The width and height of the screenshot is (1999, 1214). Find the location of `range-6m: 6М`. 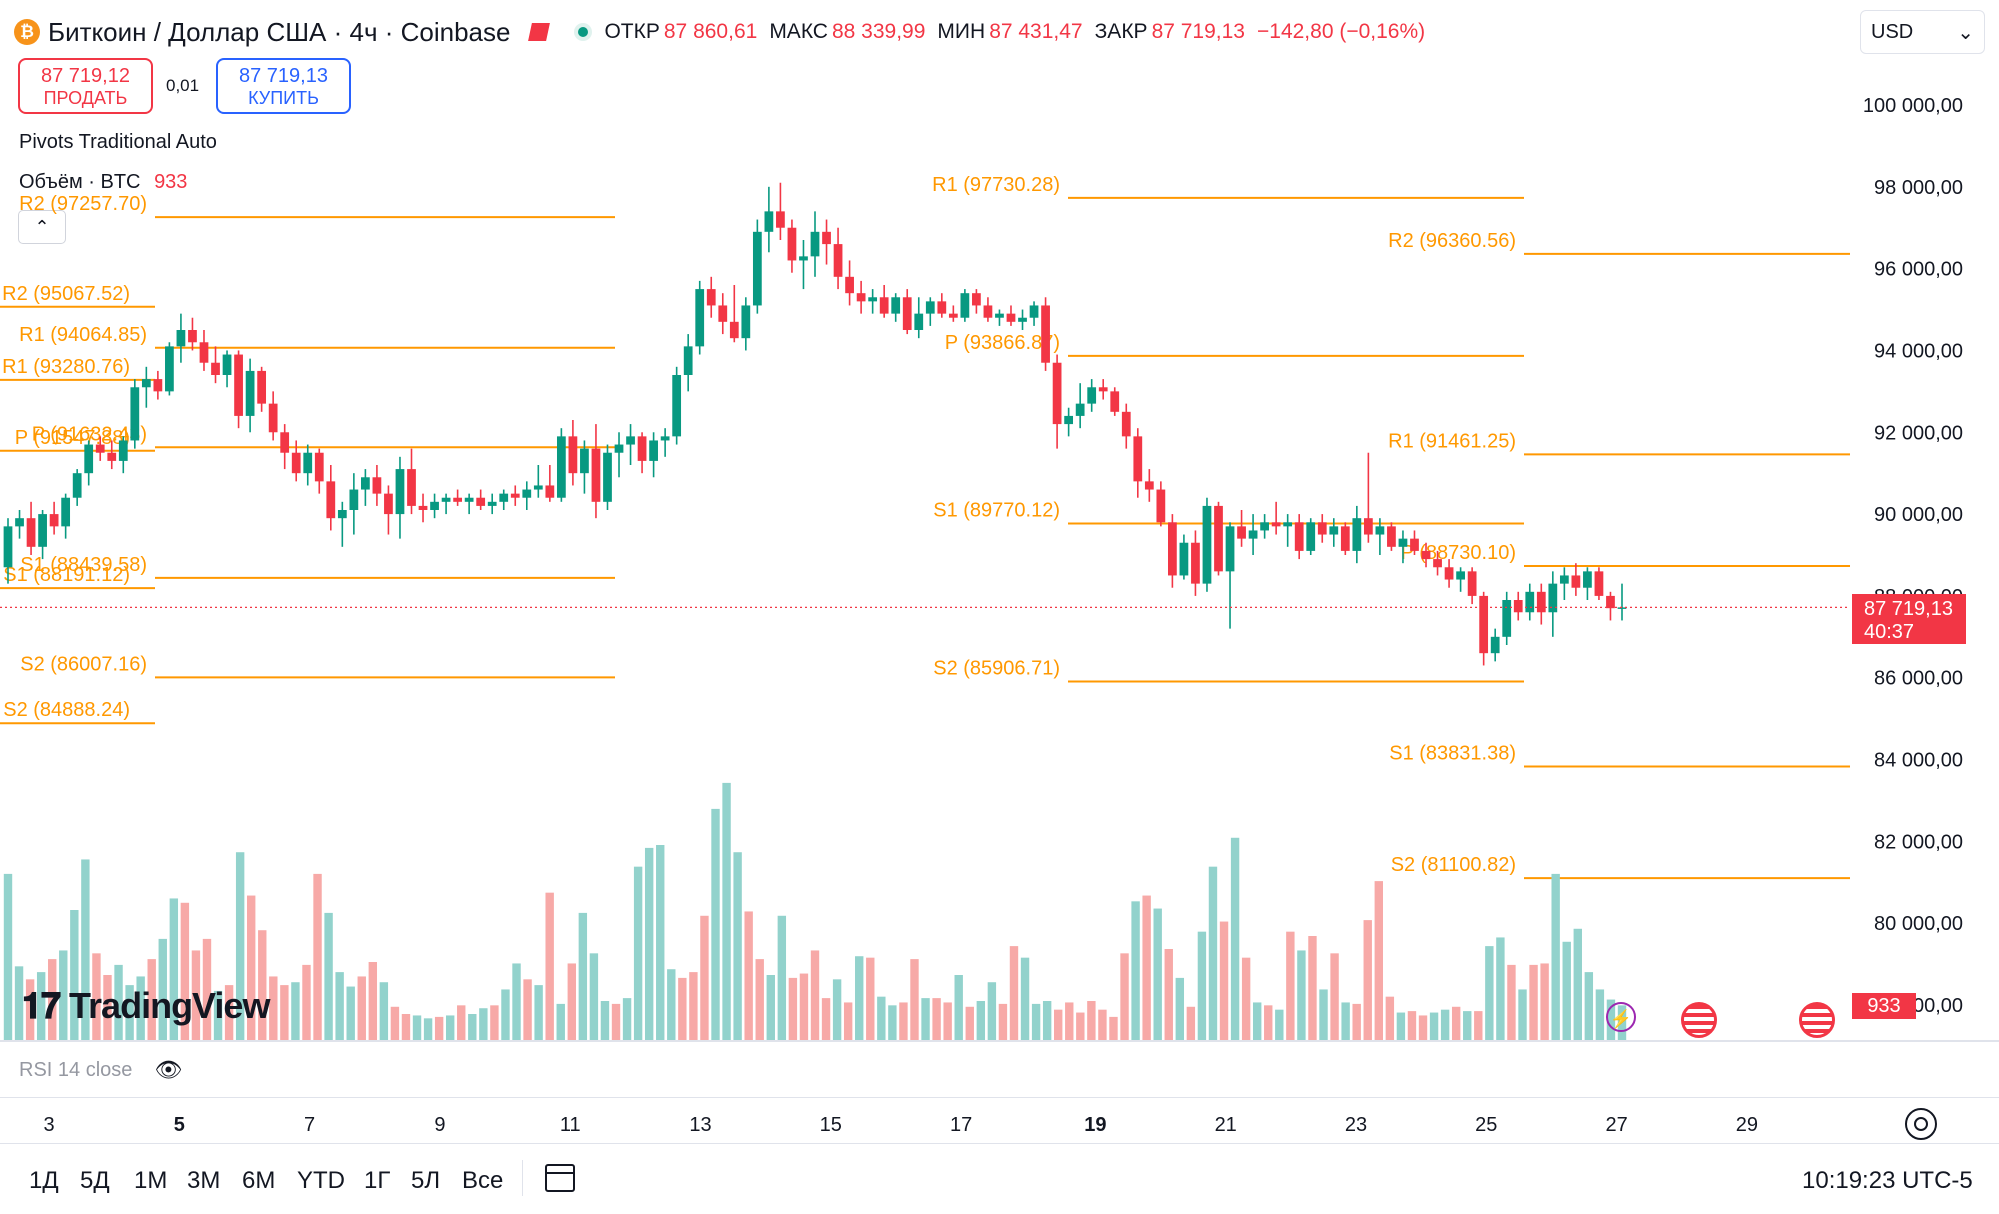

range-6m: 6М is located at coordinates (259, 1180).